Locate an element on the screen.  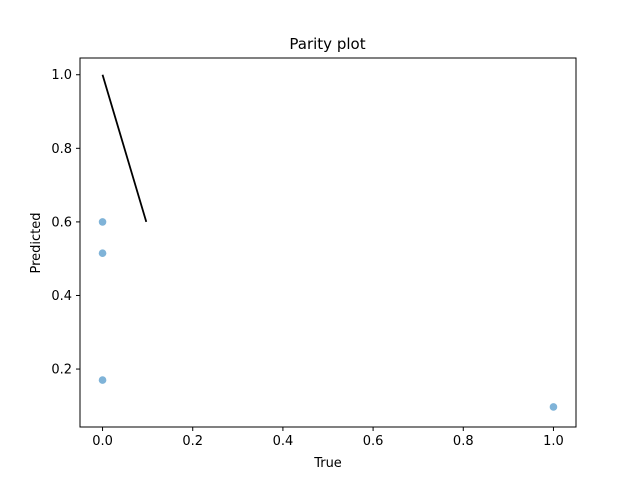
y-axis-label: Predicted is located at coordinates (36, 242).